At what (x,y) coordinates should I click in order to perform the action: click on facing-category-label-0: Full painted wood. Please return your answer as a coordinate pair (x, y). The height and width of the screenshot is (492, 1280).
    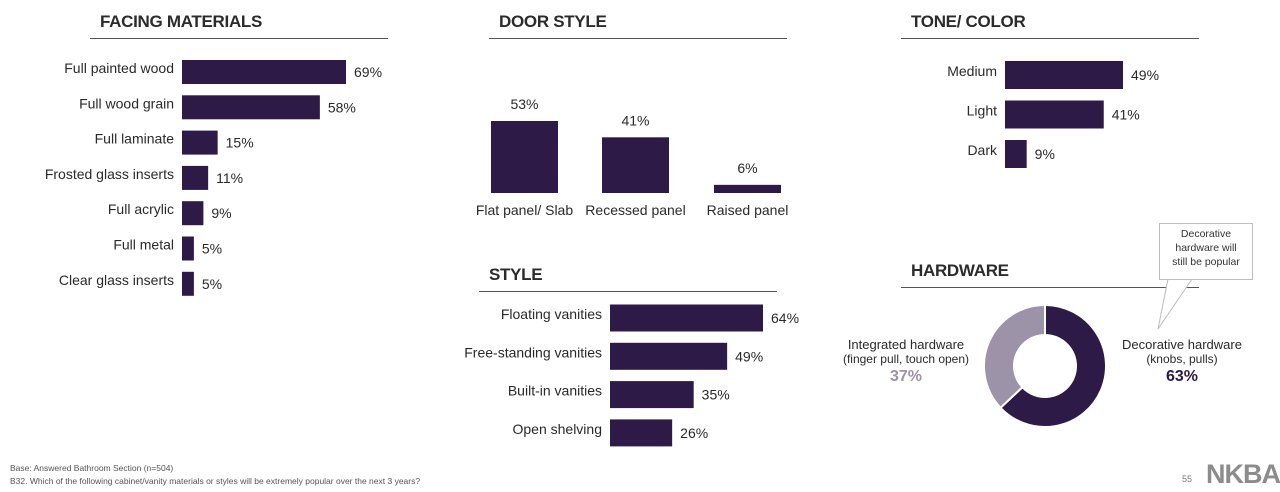
    Looking at the image, I should click on (119, 68).